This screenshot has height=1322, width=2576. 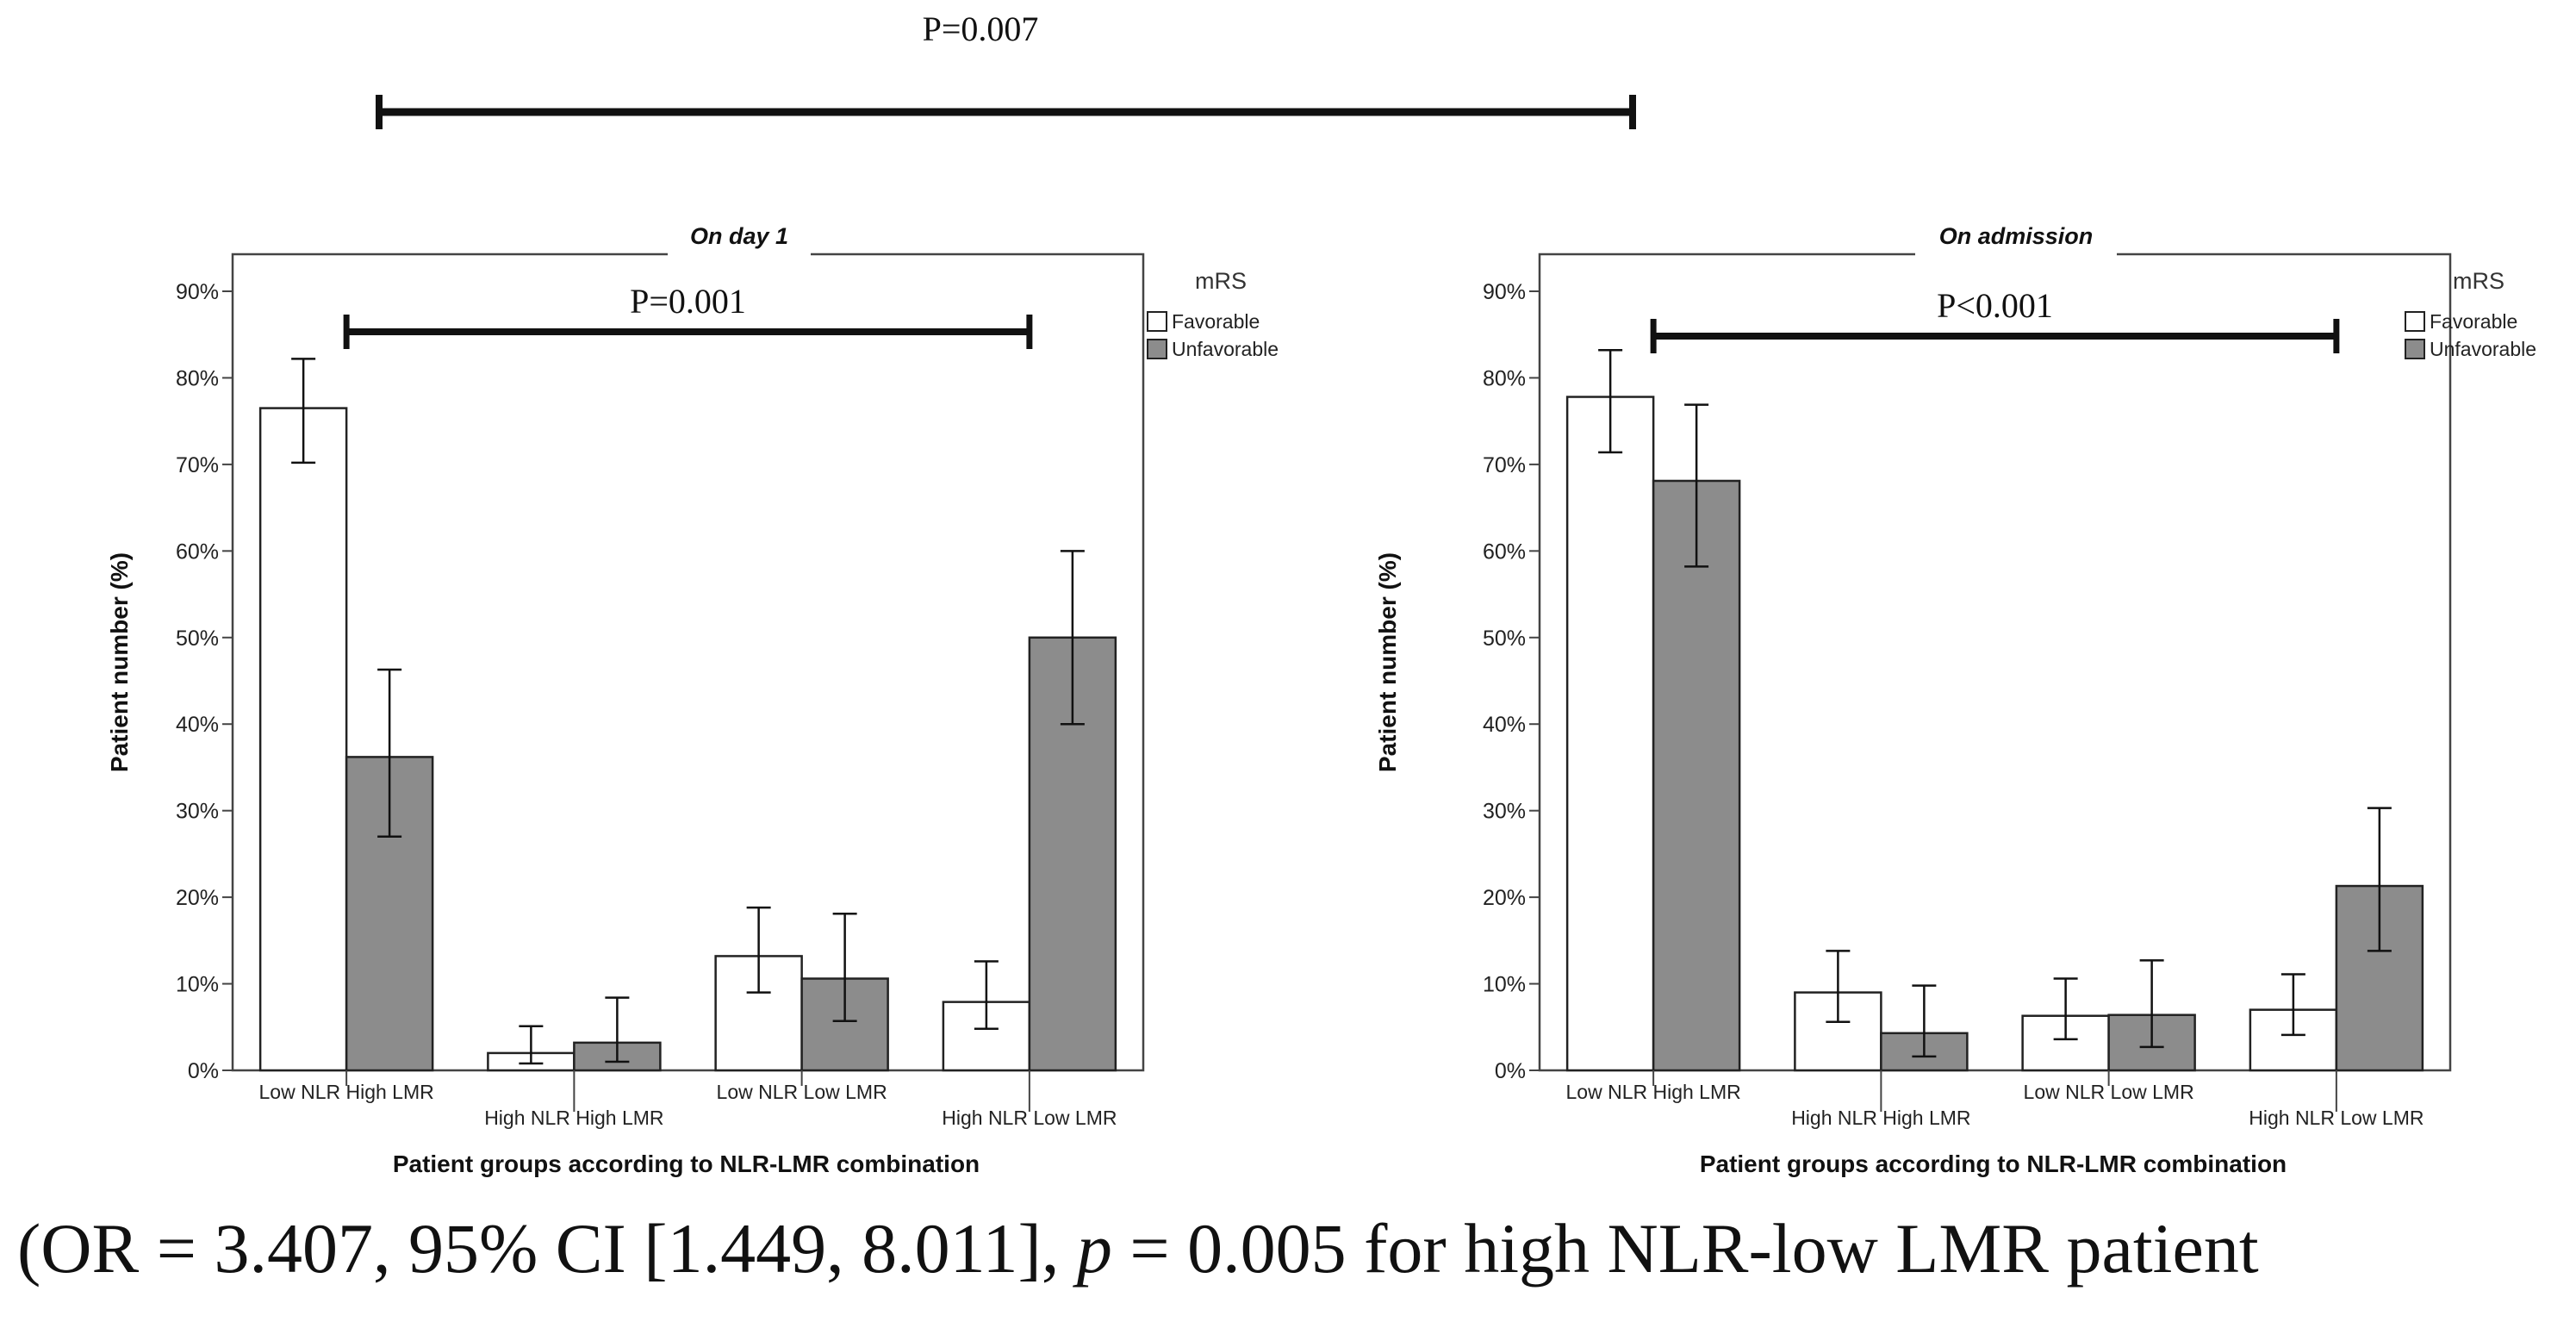 What do you see at coordinates (981, 28) in the screenshot?
I see `top-comparison-label: P=0.007` at bounding box center [981, 28].